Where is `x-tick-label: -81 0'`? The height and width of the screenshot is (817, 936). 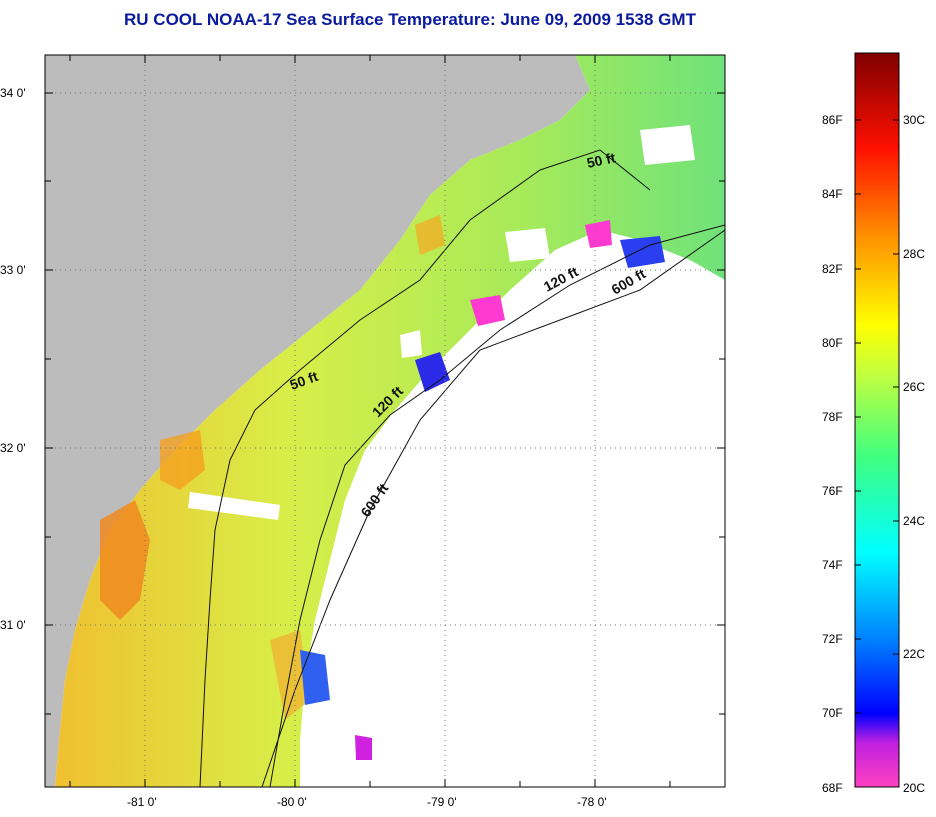
x-tick-label: -81 0' is located at coordinates (142, 802).